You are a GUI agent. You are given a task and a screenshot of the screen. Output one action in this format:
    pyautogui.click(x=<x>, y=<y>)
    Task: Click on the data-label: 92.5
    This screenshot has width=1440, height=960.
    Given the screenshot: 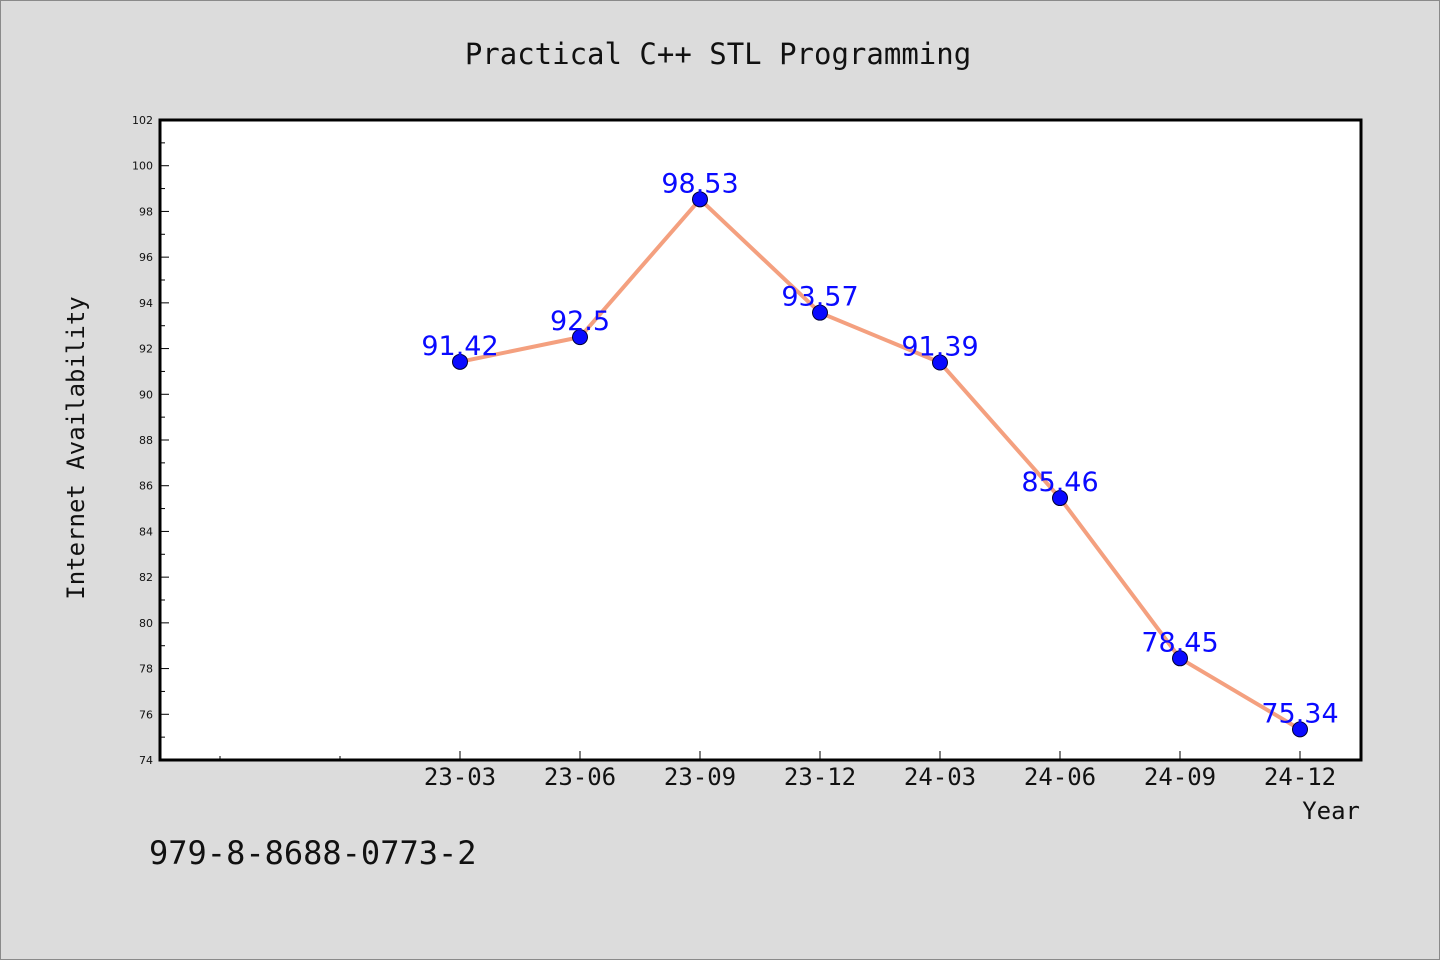 What is the action you would take?
    pyautogui.click(x=580, y=321)
    